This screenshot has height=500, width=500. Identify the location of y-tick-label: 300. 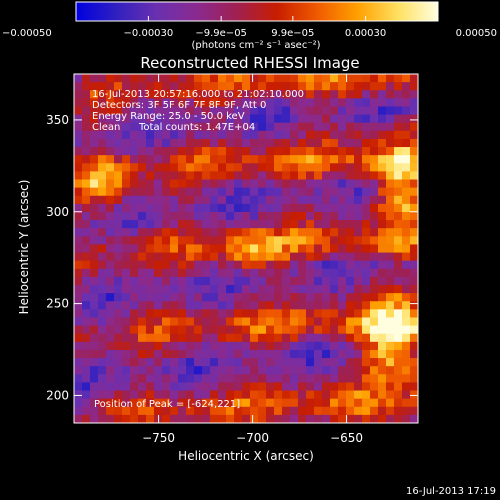
(57, 212).